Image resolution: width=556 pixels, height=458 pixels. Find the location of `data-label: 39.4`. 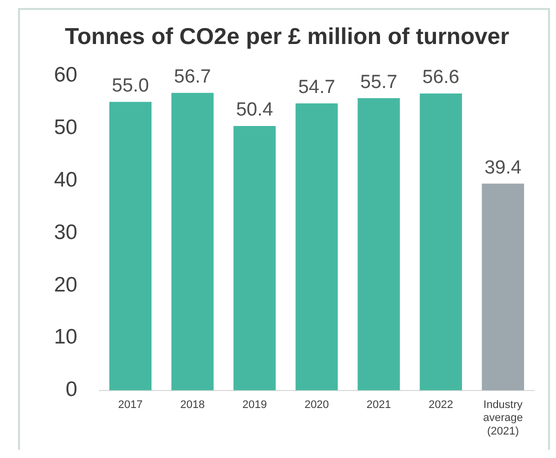

data-label: 39.4 is located at coordinates (503, 167).